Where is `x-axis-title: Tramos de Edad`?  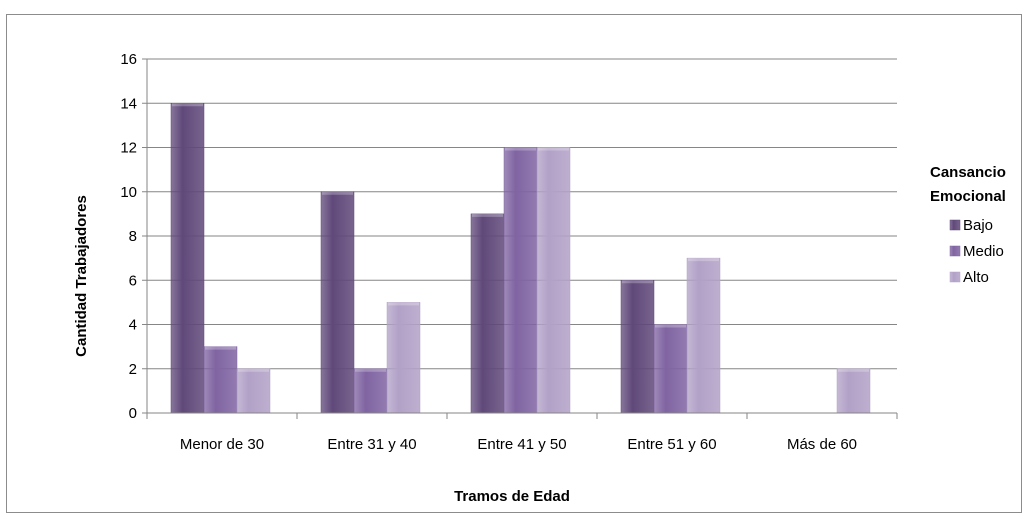 x-axis-title: Tramos de Edad is located at coordinates (512, 496).